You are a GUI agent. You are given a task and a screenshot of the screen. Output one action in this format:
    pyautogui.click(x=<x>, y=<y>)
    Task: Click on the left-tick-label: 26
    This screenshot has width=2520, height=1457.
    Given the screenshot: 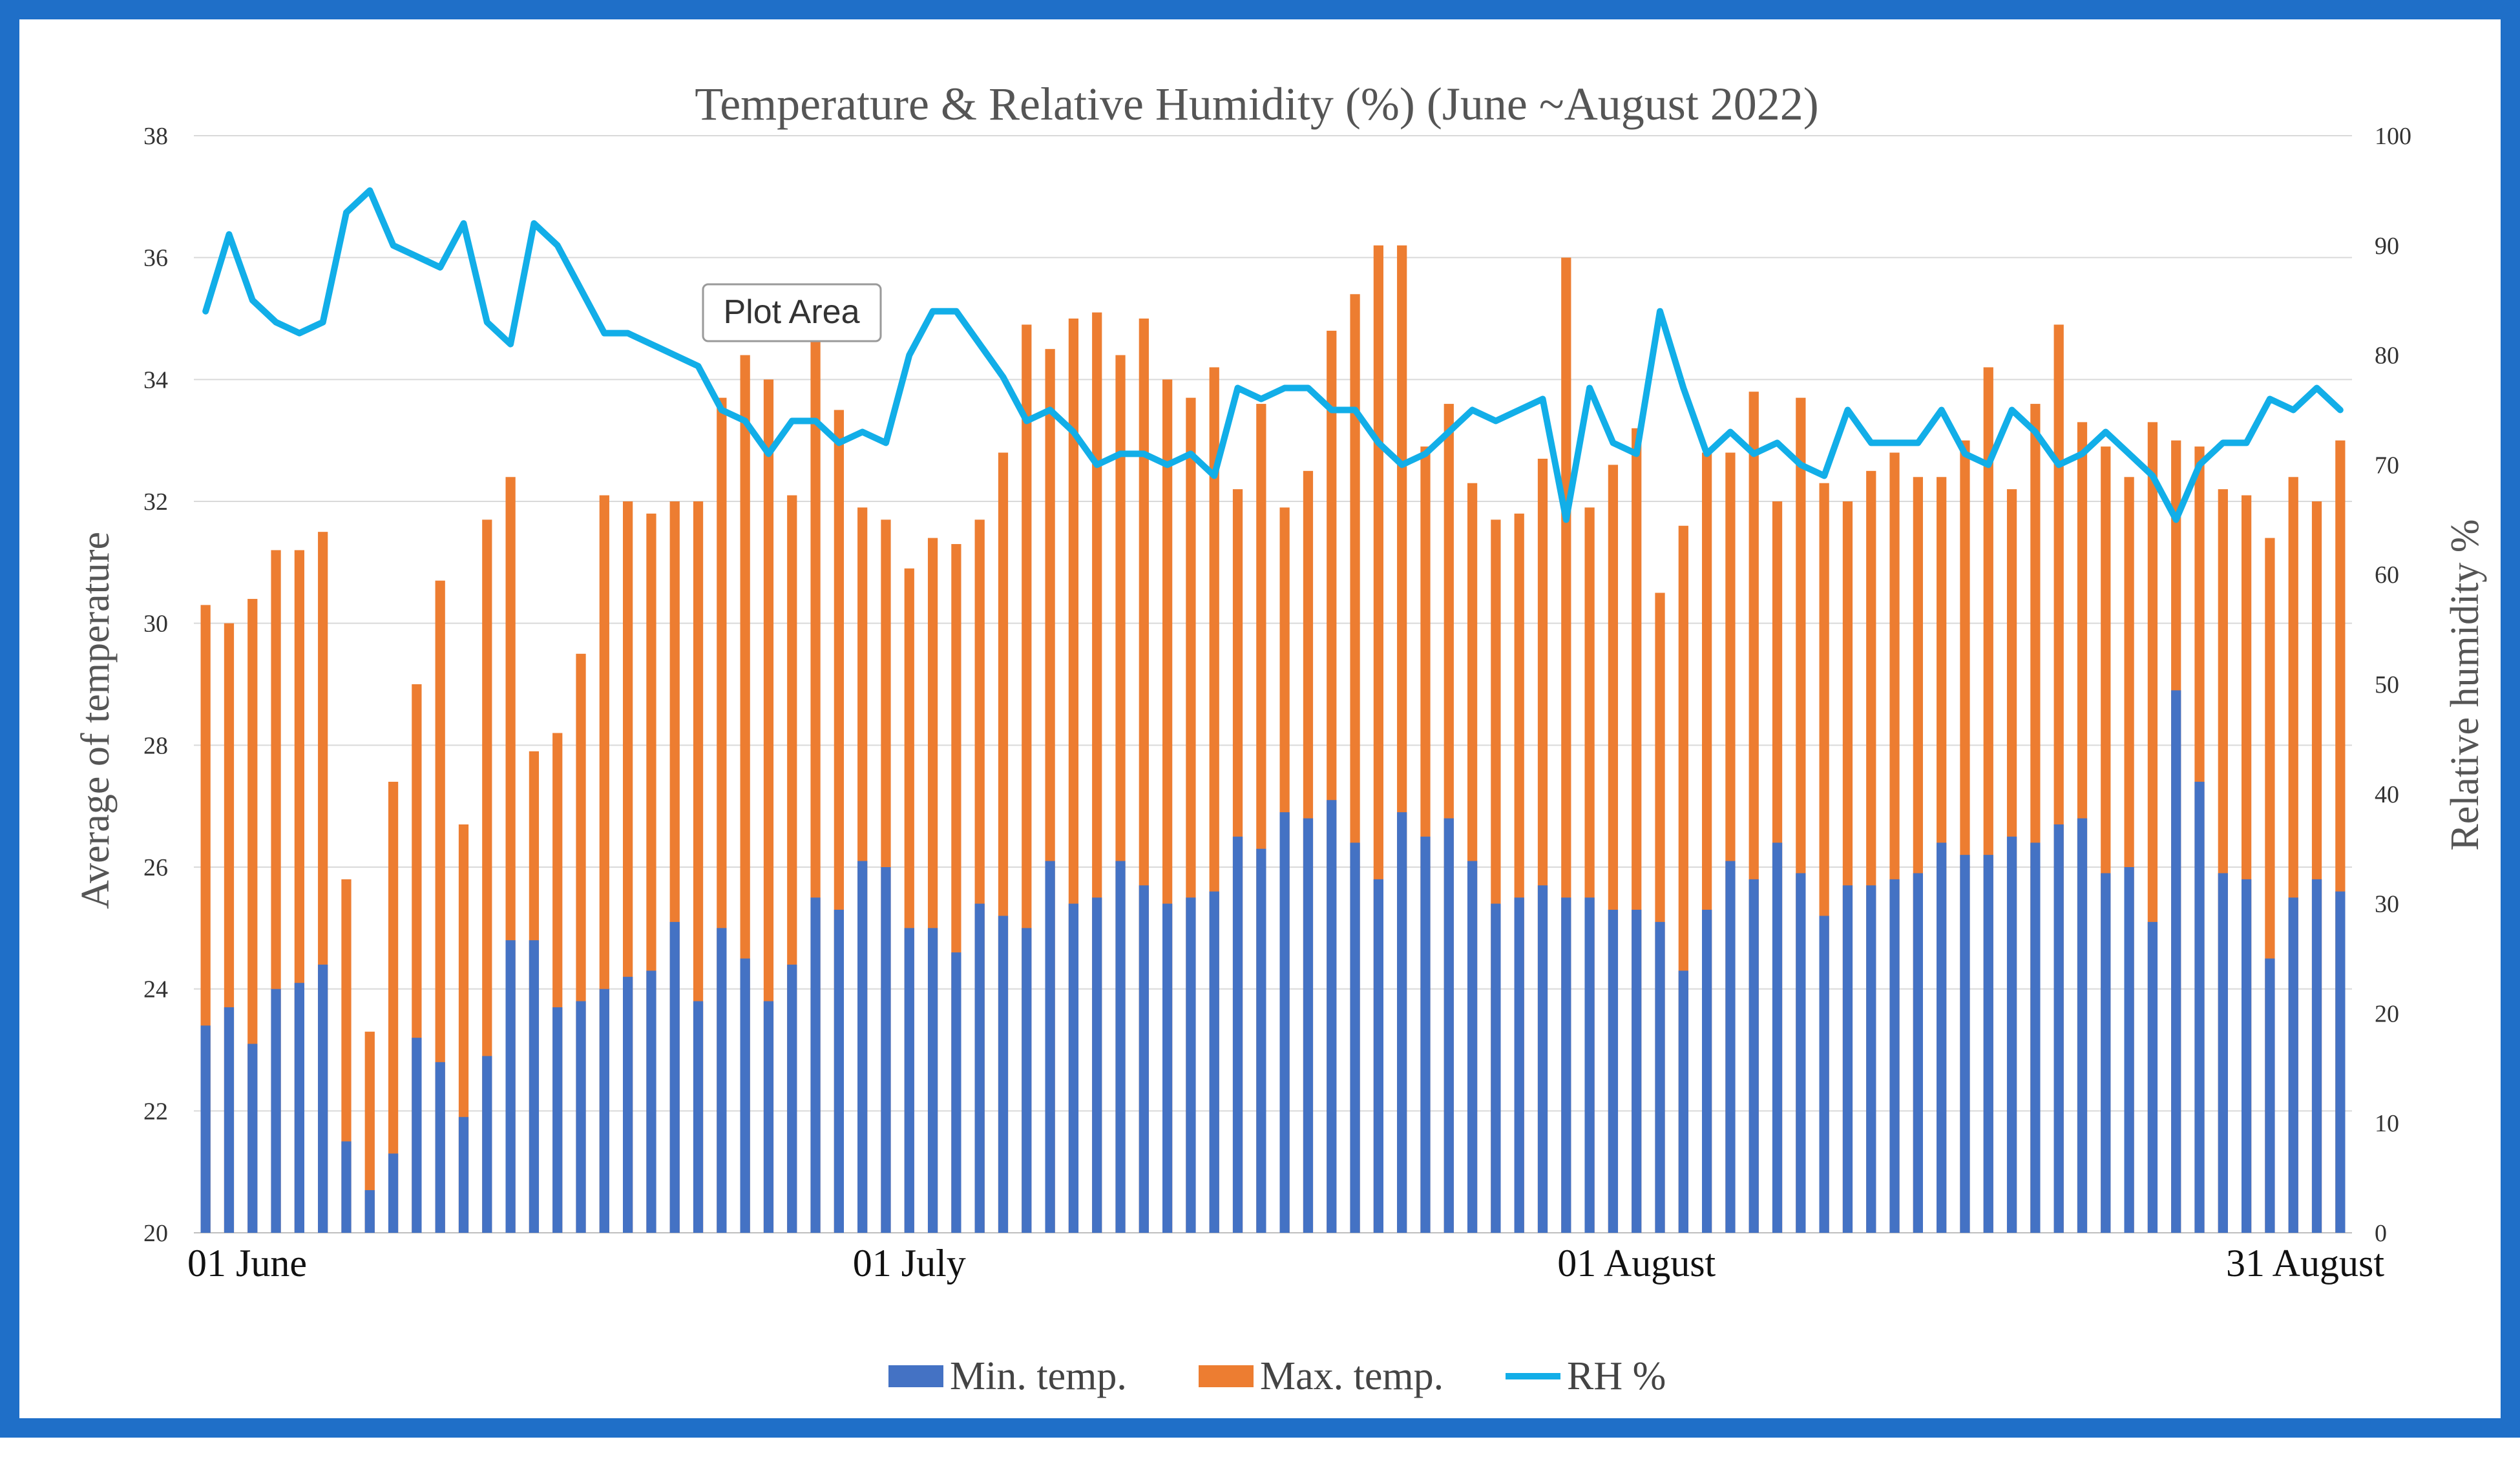 What is the action you would take?
    pyautogui.click(x=156, y=867)
    